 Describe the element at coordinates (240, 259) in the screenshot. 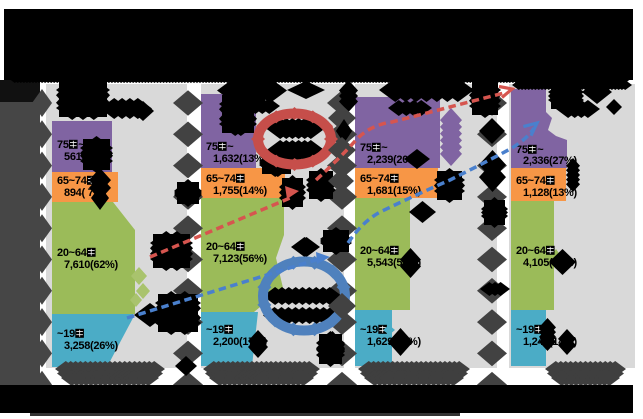

I see `svg-text: 7,123(56%)` at that location.